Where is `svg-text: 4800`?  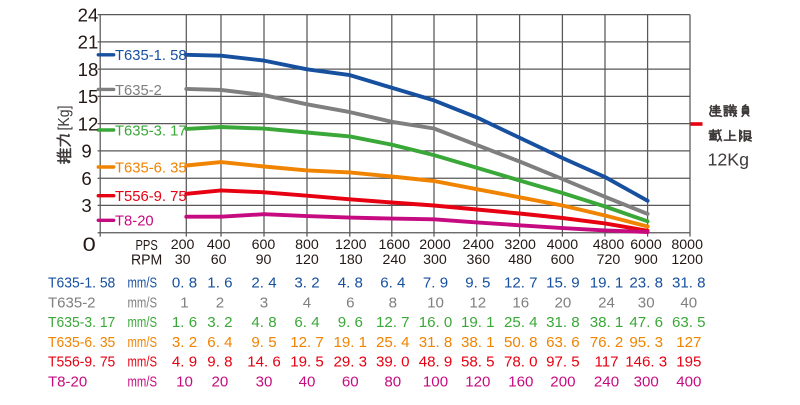 svg-text: 4800 is located at coordinates (609, 245).